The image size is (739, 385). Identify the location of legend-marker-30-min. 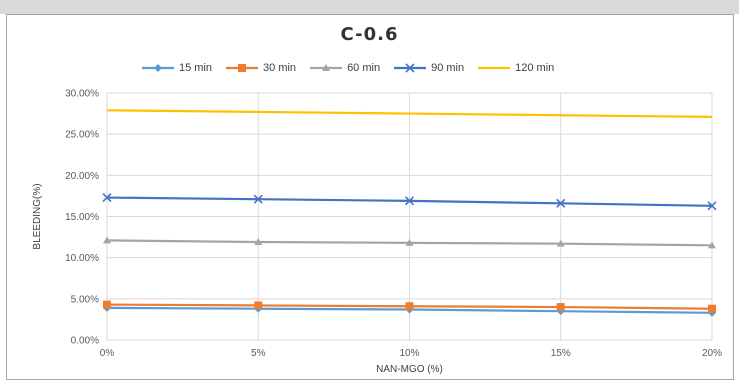
(242, 68).